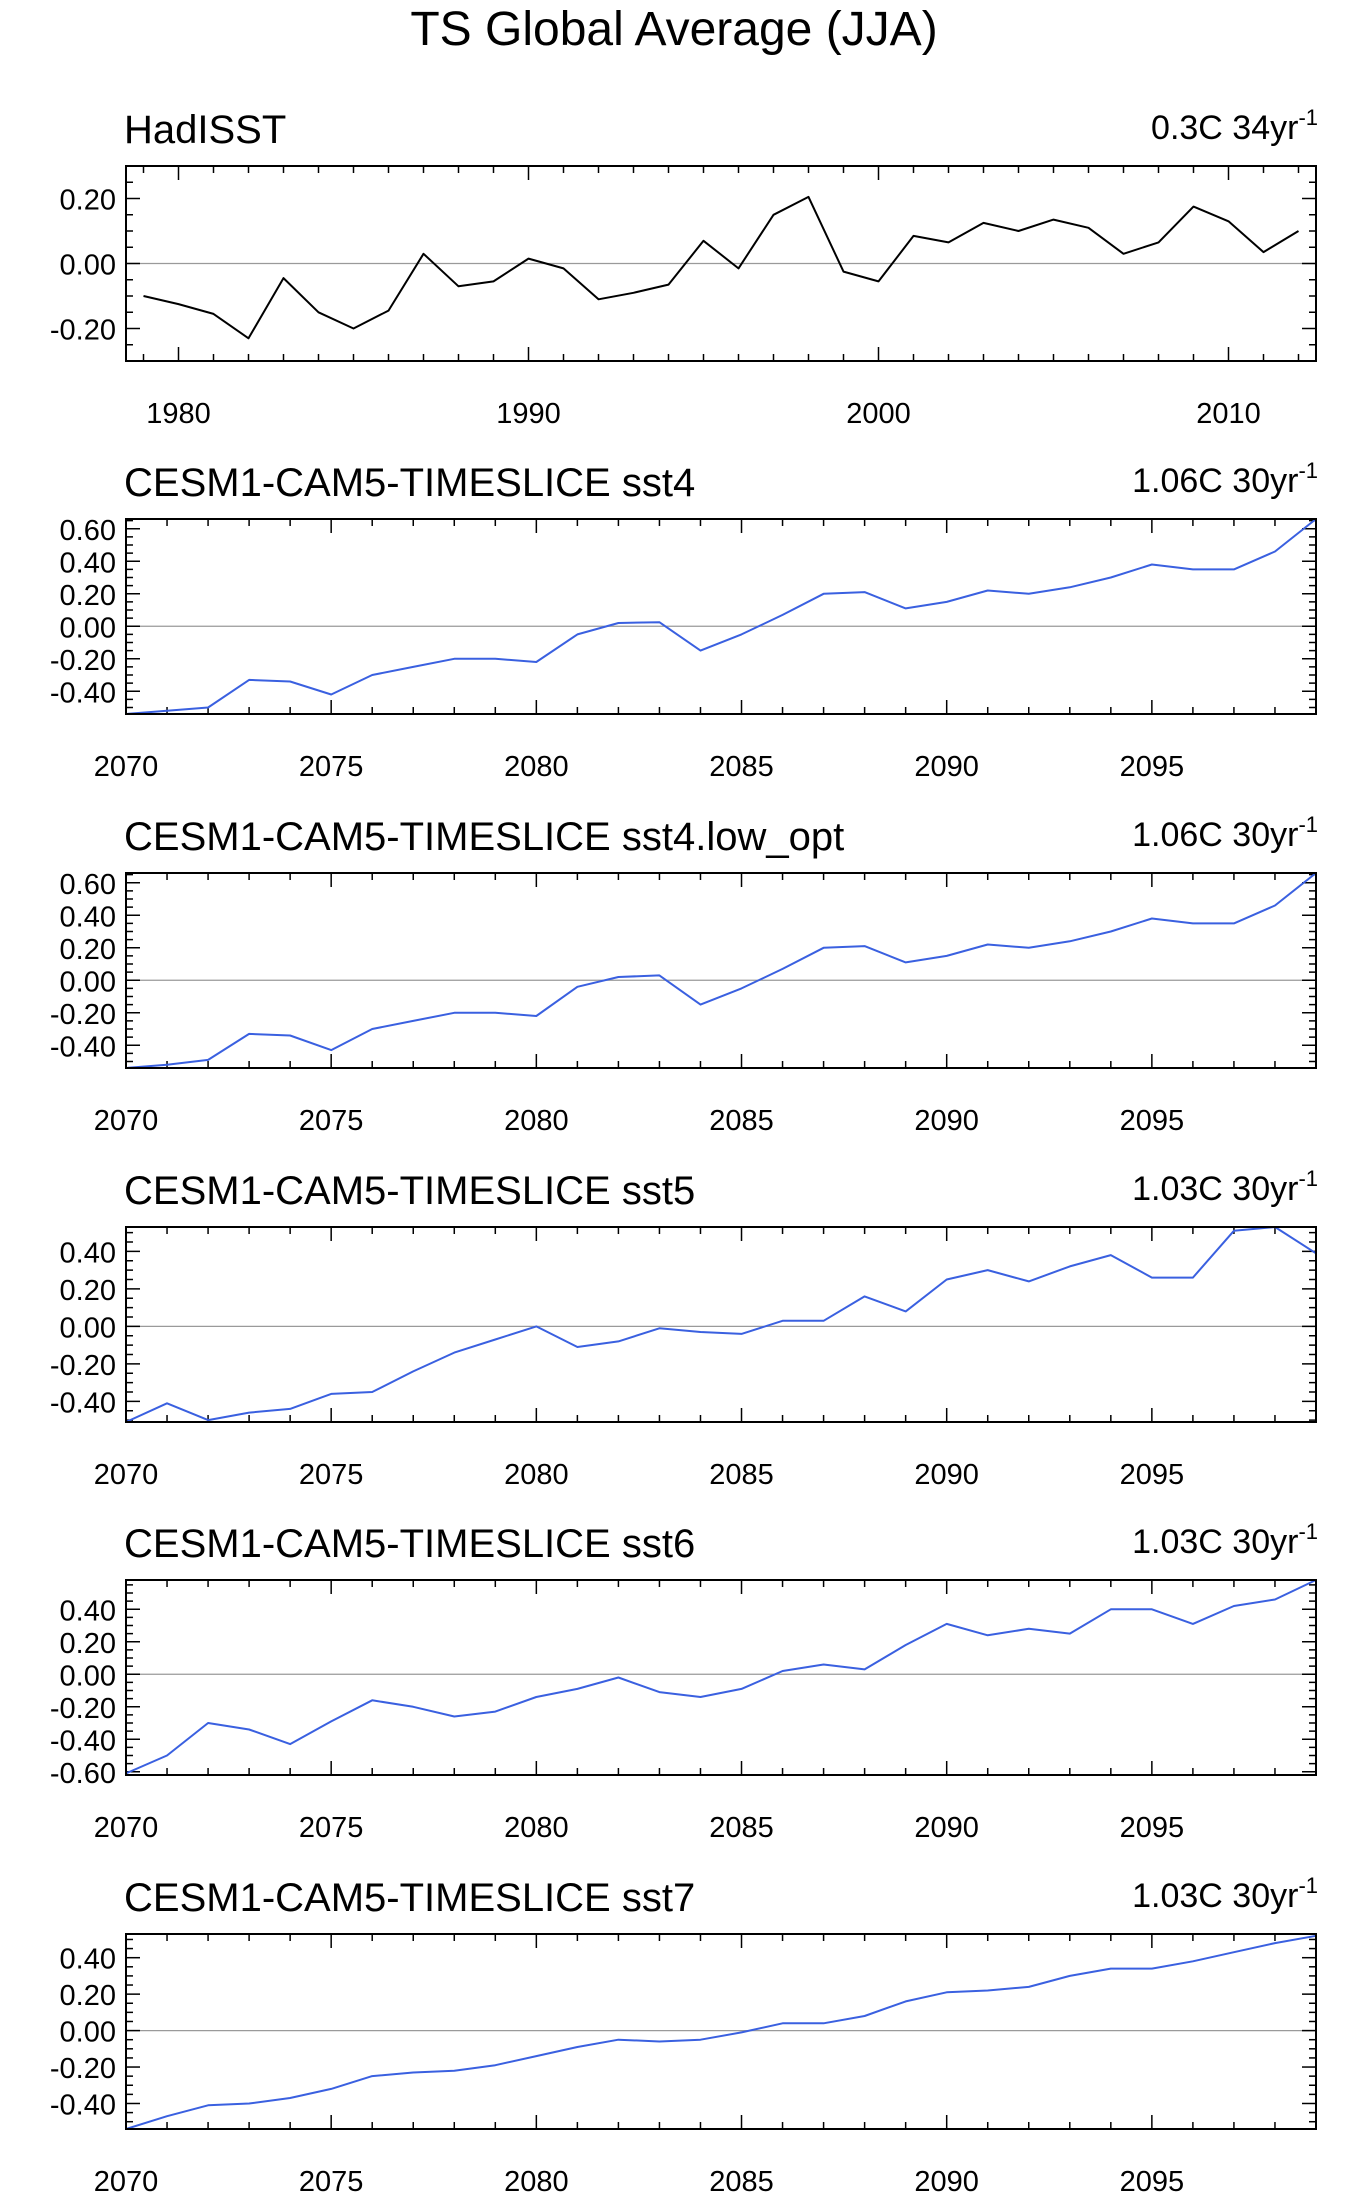  What do you see at coordinates (83, 1774) in the screenshot?
I see `y-tick-label: -0.60` at bounding box center [83, 1774].